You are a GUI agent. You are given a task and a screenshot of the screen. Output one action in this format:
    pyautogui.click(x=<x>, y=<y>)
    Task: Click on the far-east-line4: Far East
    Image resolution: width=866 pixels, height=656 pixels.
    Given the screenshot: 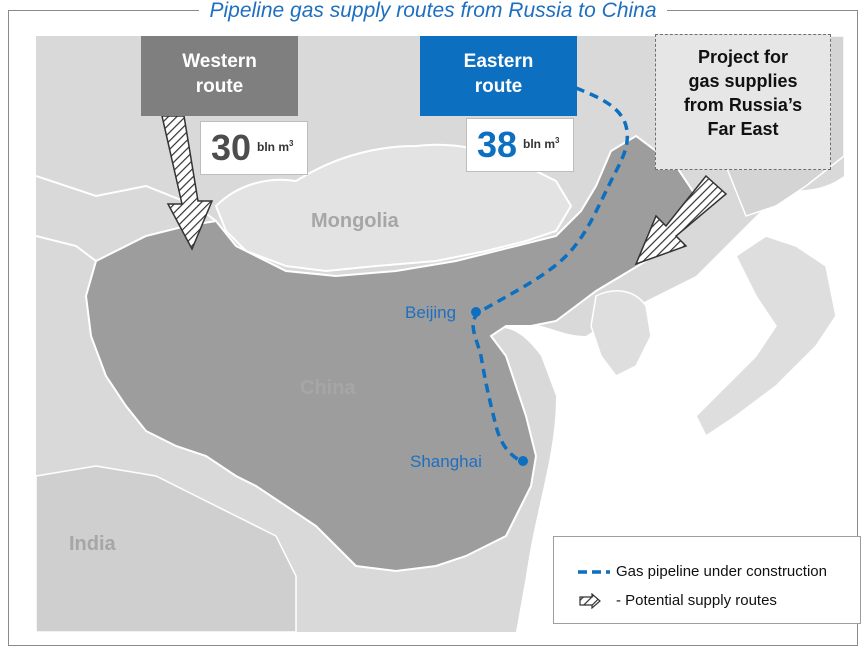 What is the action you would take?
    pyautogui.click(x=743, y=129)
    